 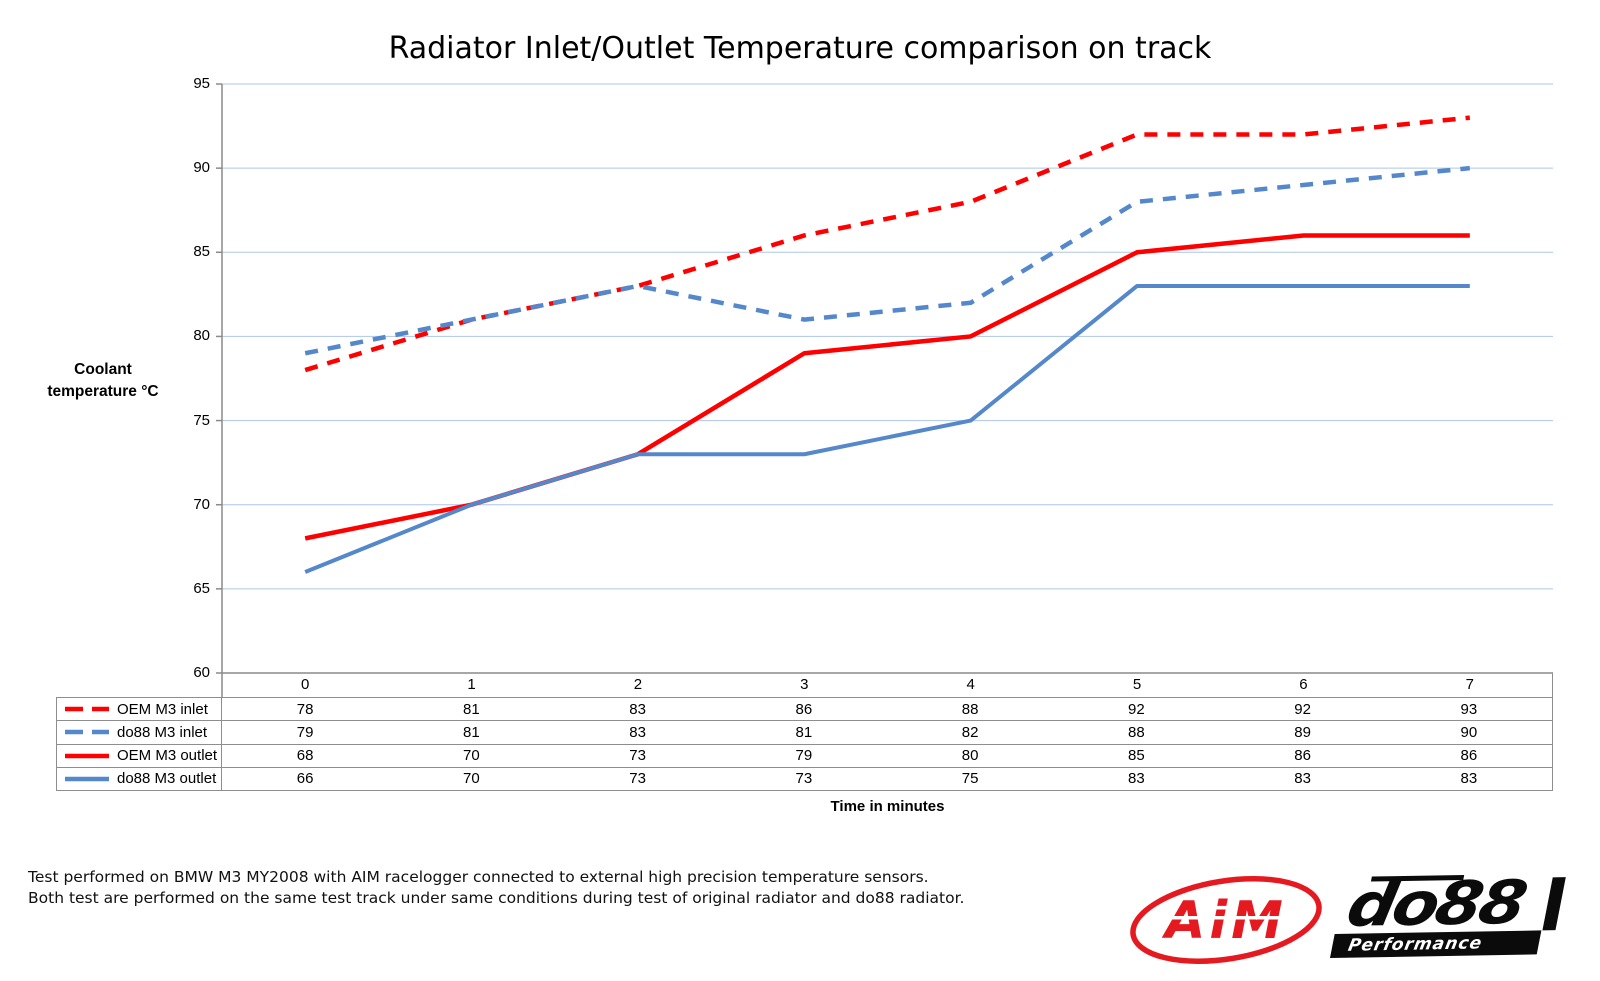 I want to click on y-tick-label: 75, so click(x=201, y=420).